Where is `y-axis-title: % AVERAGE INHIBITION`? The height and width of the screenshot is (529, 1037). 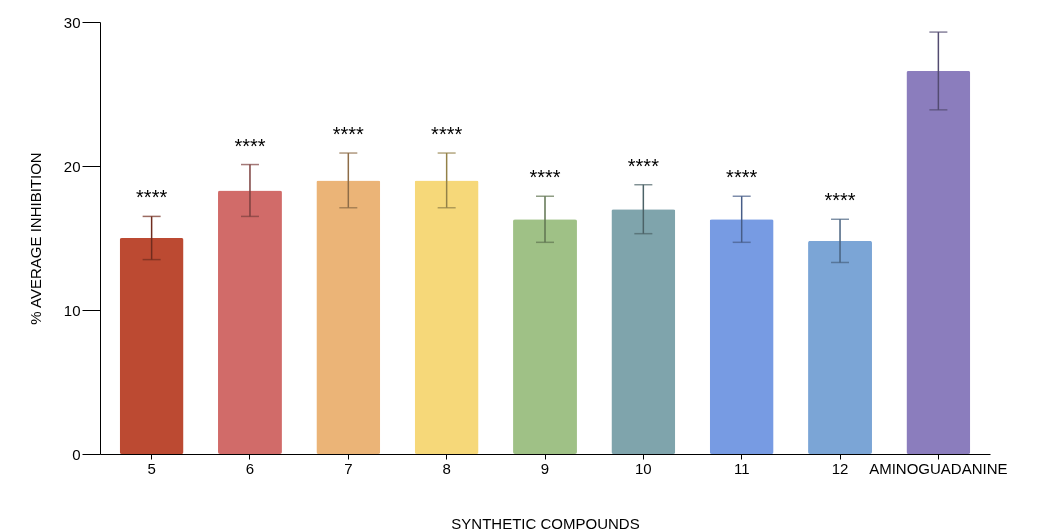 y-axis-title: % AVERAGE INHIBITION is located at coordinates (35, 238).